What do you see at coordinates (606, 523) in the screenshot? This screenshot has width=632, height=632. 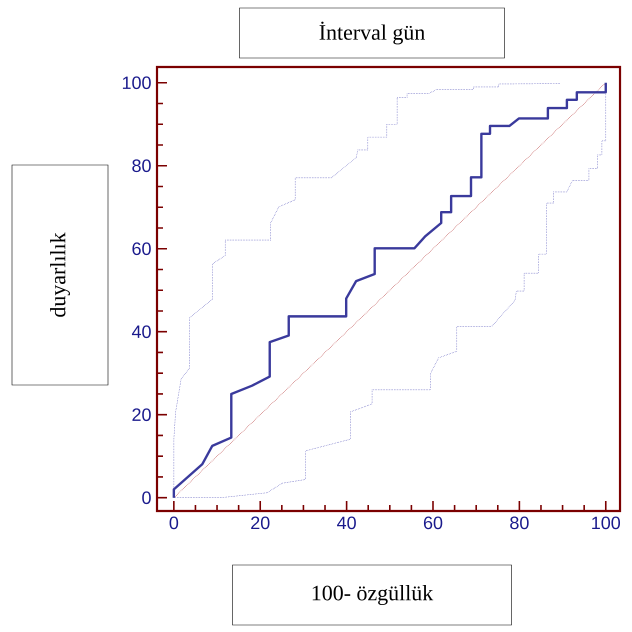 I see `x-tick-label: 100` at bounding box center [606, 523].